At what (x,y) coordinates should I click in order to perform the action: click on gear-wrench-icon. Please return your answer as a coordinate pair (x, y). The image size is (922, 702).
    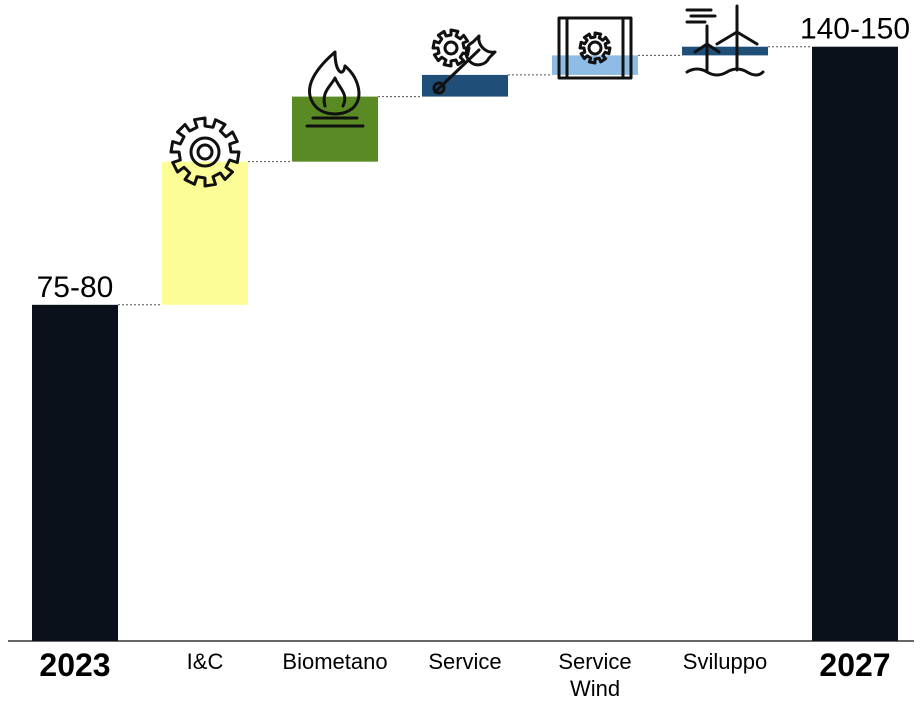
    Looking at the image, I should click on (464, 61).